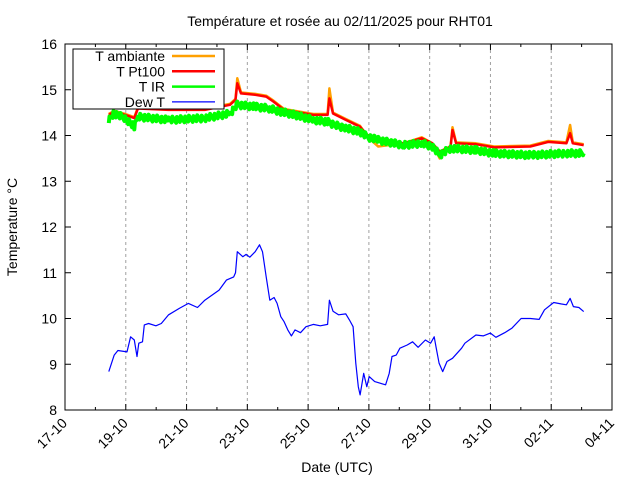 This screenshot has width=640, height=480. Describe the element at coordinates (49, 273) in the screenshot. I see `y-tick-label: 11` at that location.